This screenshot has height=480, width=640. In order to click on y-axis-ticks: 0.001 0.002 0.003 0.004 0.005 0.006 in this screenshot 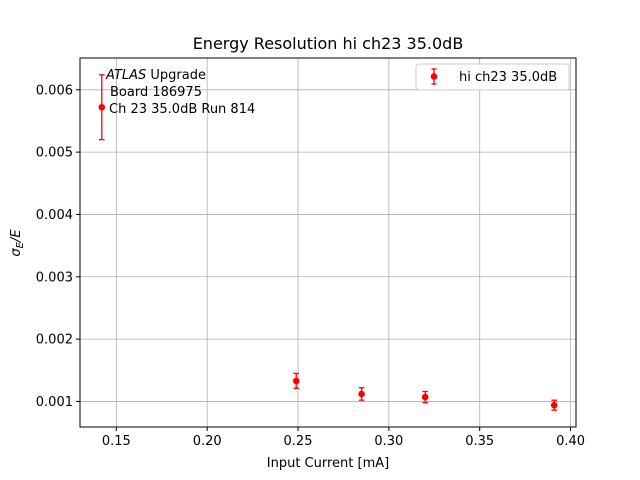, I will do `click(58, 246)`.